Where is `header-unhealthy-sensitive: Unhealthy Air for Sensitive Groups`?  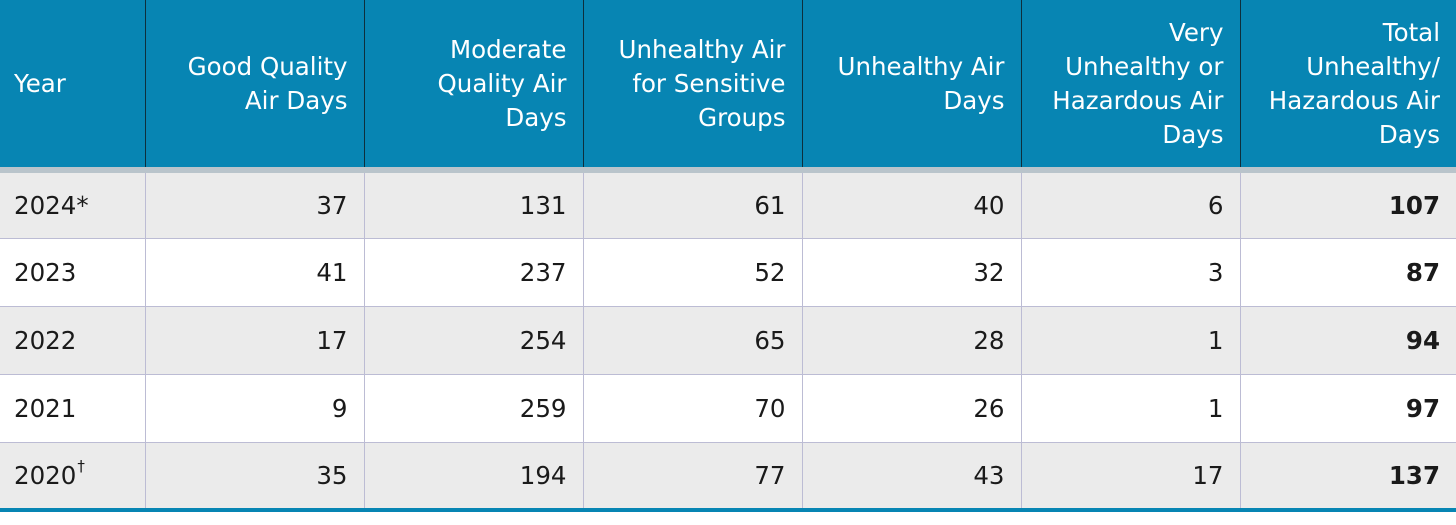
header-unhealthy-sensitive: Unhealthy Air for Sensitive Groups is located at coordinates (692, 86).